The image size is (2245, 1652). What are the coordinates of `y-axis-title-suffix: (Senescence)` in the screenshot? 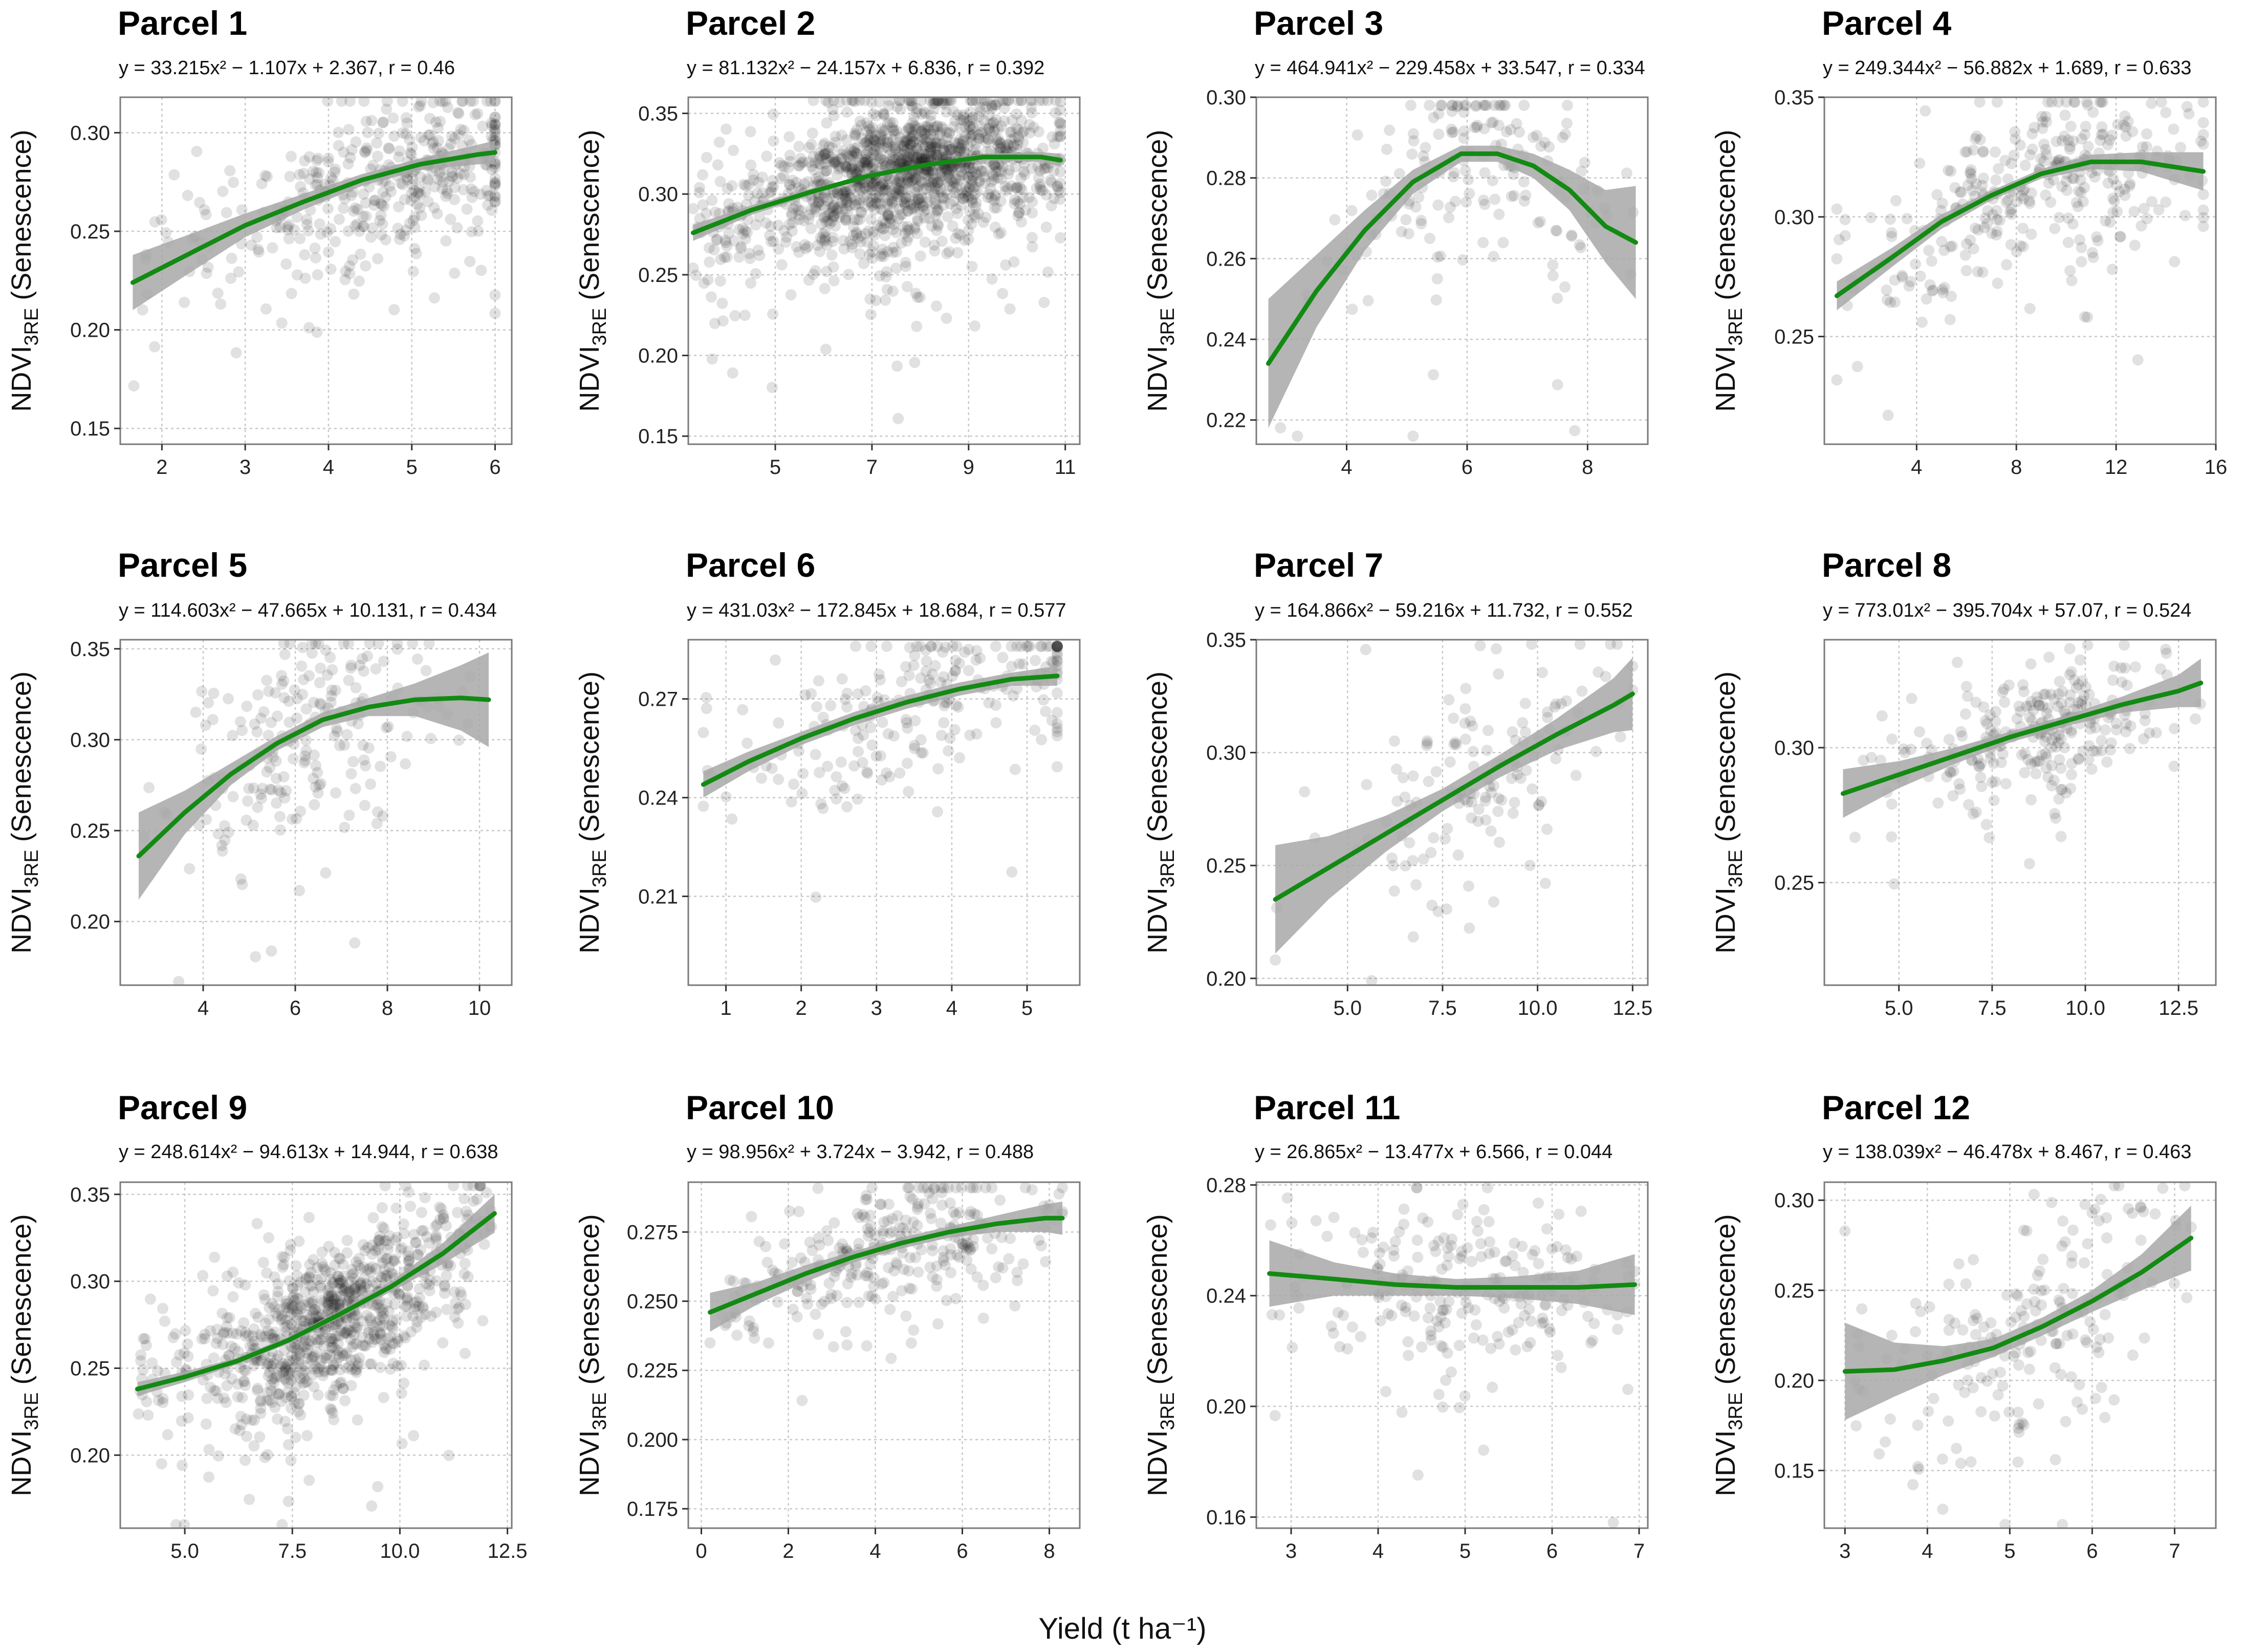 It's located at (1158, 760).